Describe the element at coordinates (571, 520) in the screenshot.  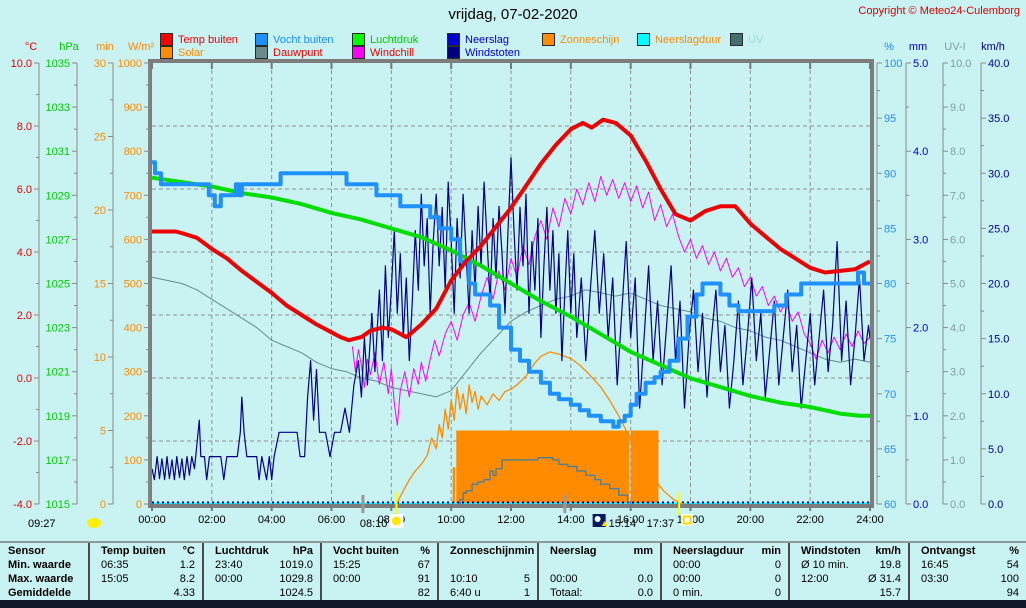
I see `svg-text: 14:00` at that location.